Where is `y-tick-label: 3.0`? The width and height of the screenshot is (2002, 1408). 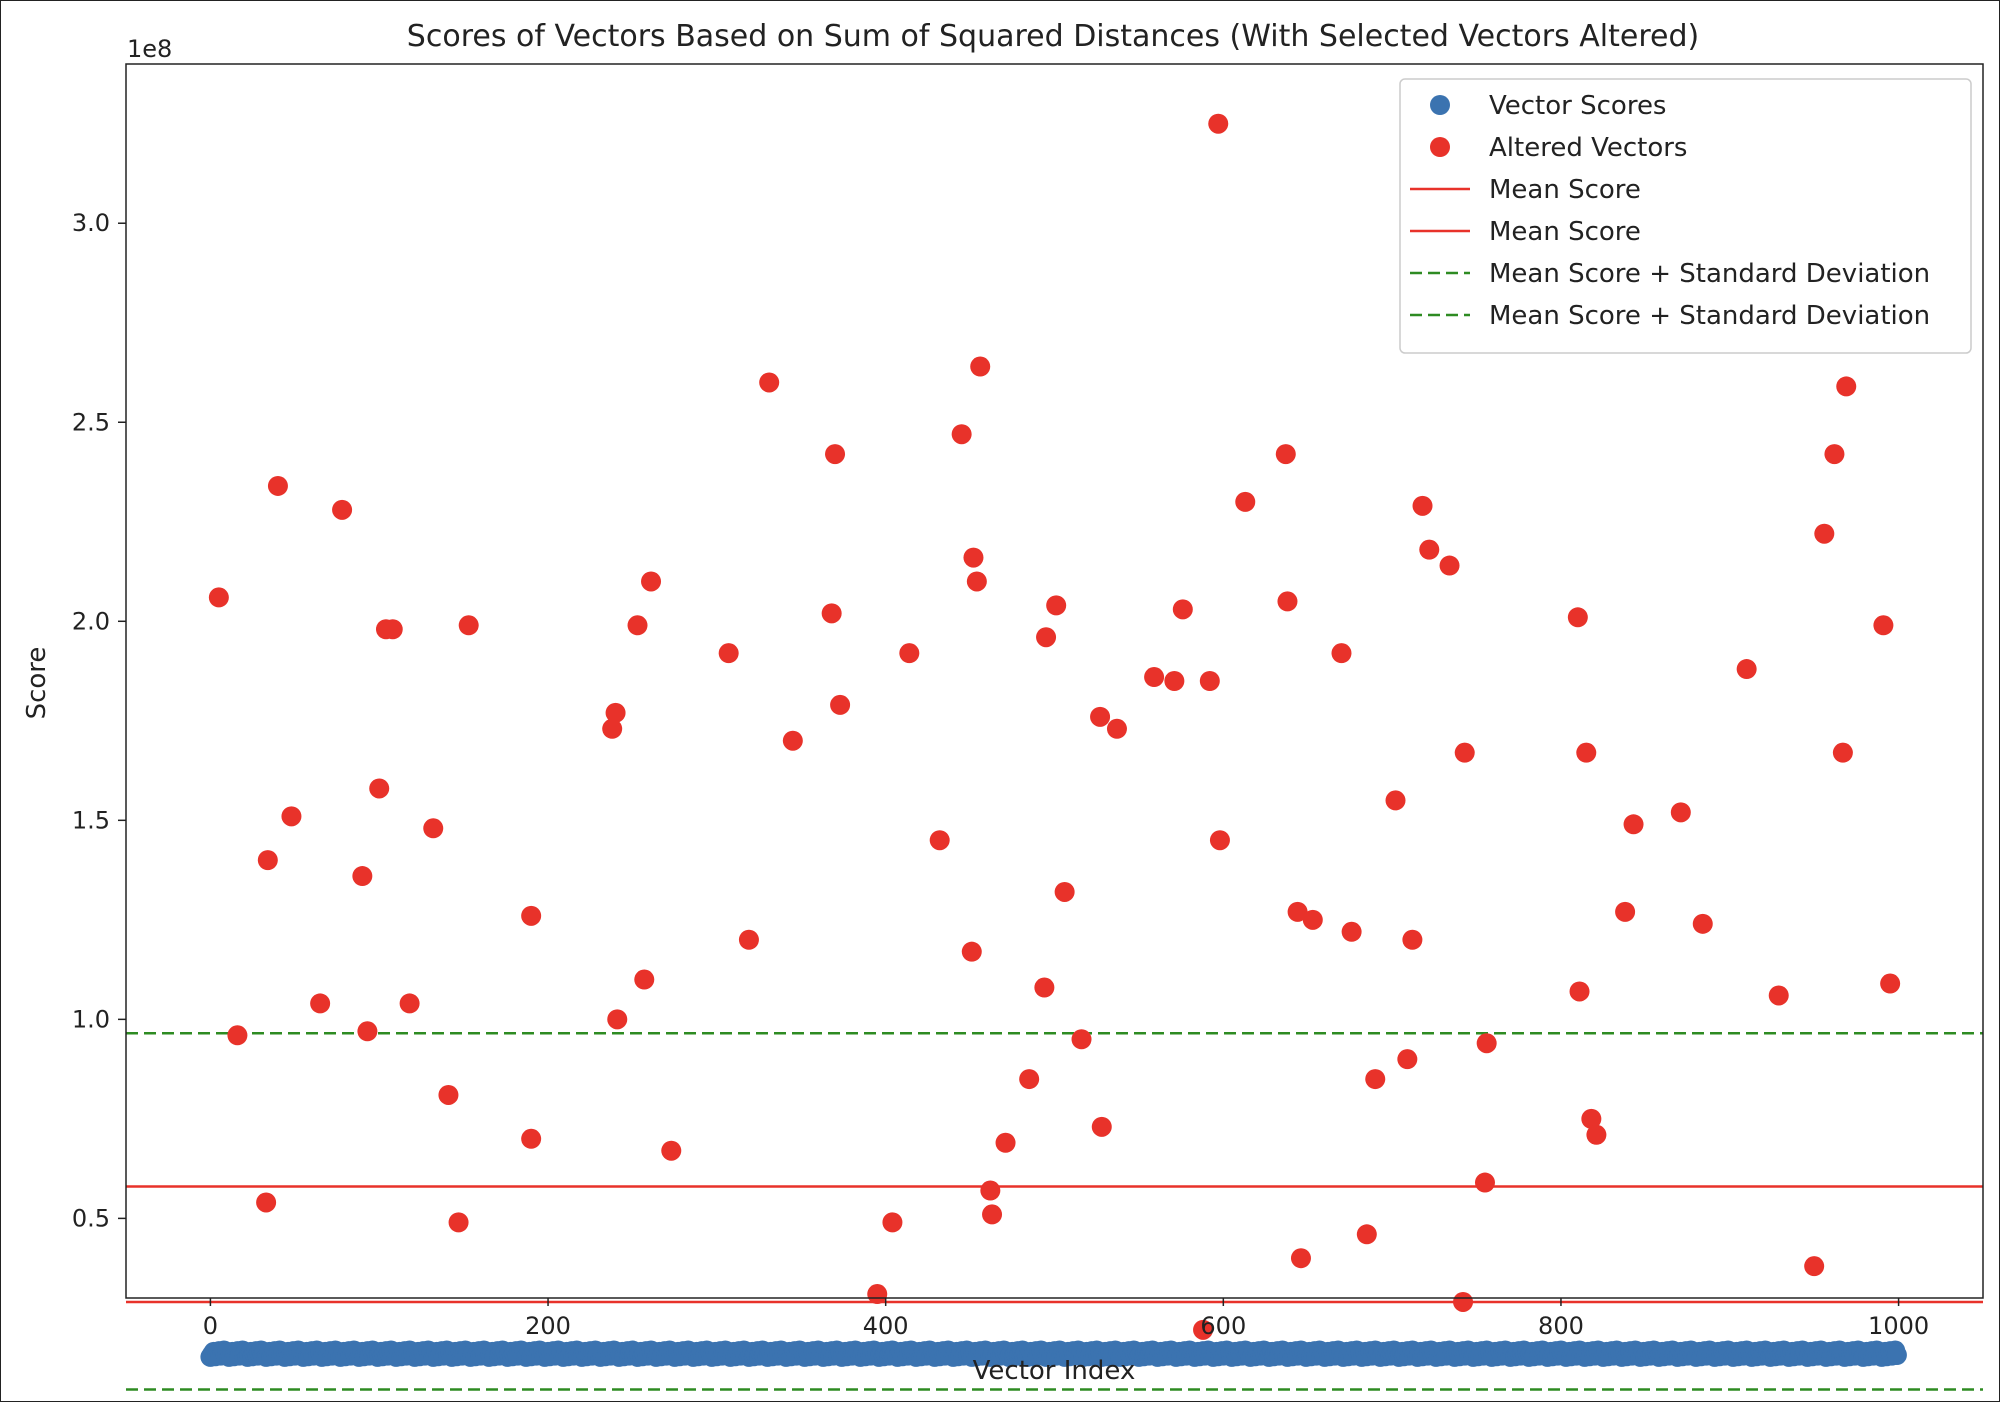
y-tick-label: 3.0 is located at coordinates (91, 223).